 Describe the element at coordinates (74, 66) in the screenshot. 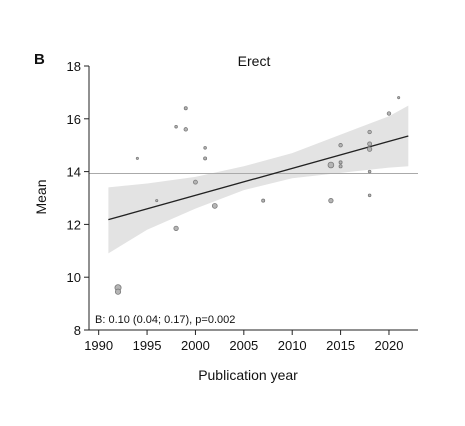

I see `y-tick-label: 18` at that location.